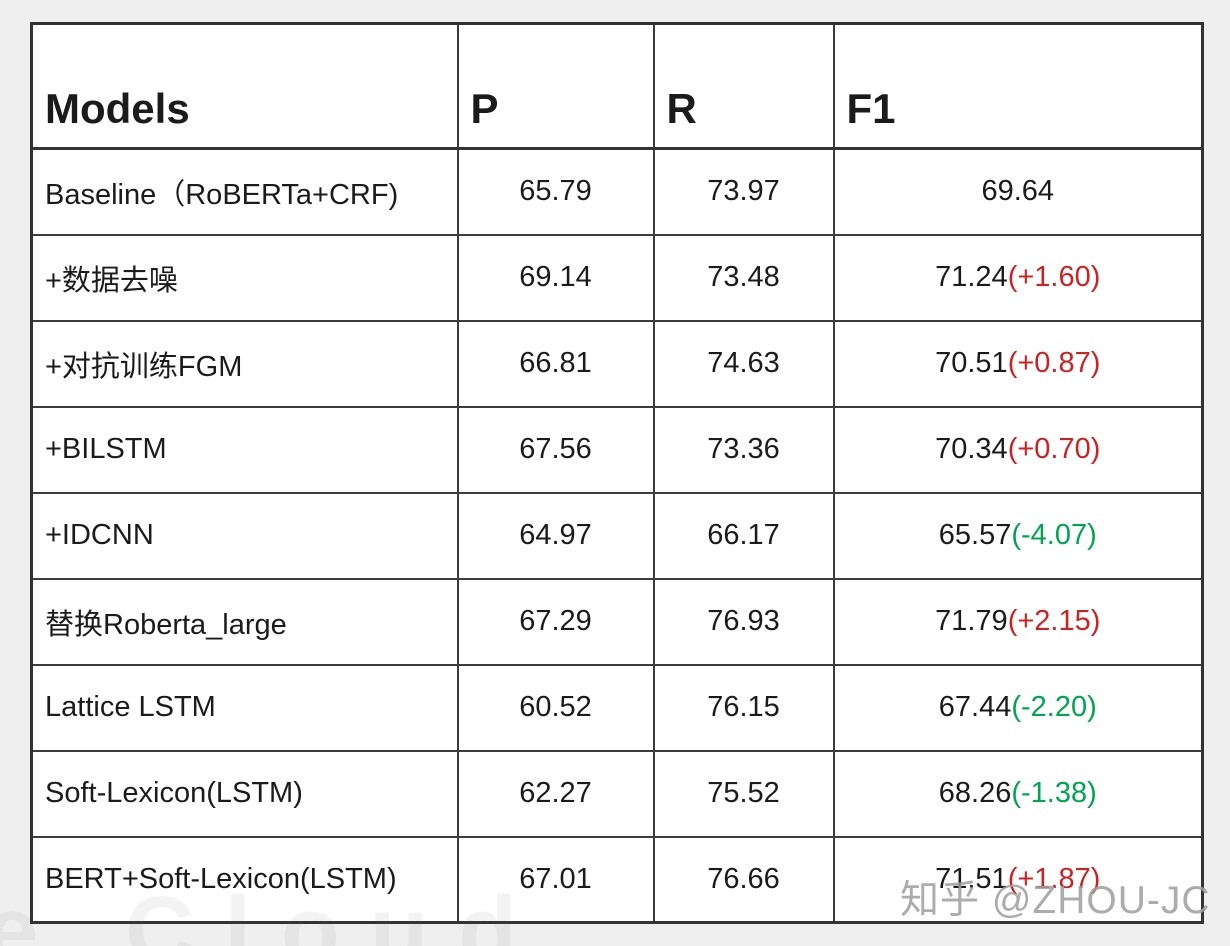 The height and width of the screenshot is (946, 1230). Describe the element at coordinates (971, 621) in the screenshot. I see `f1-value: 71.79` at that location.